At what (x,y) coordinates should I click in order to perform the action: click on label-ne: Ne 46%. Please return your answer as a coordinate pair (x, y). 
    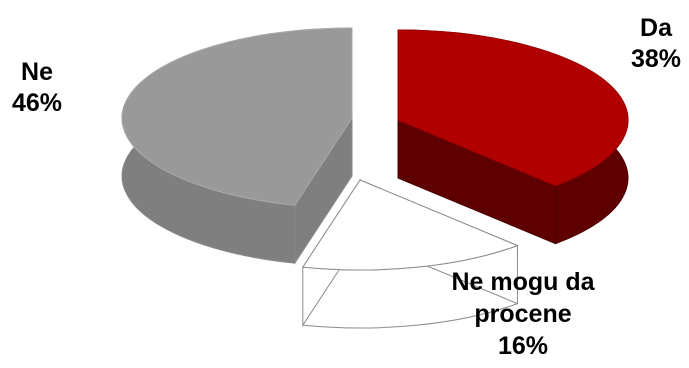
    Looking at the image, I should click on (37, 88).